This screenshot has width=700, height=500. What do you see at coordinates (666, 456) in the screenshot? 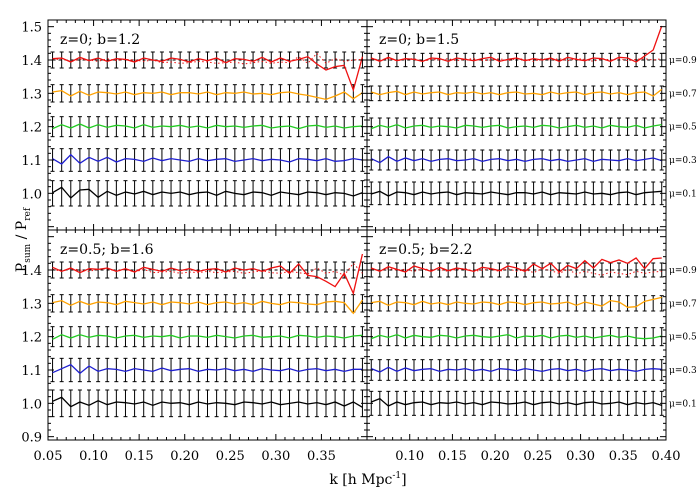
I see `x-tick-label: 0.40` at bounding box center [666, 456].